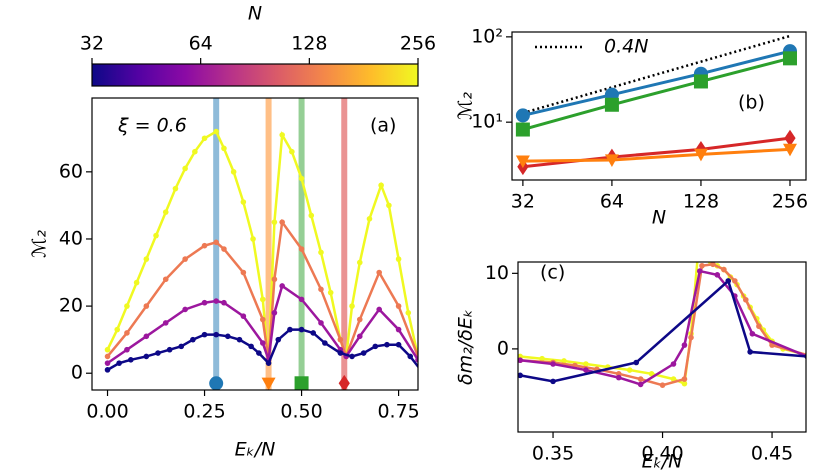 The image size is (830, 475). I want to click on panel-label: (a), so click(383, 126).